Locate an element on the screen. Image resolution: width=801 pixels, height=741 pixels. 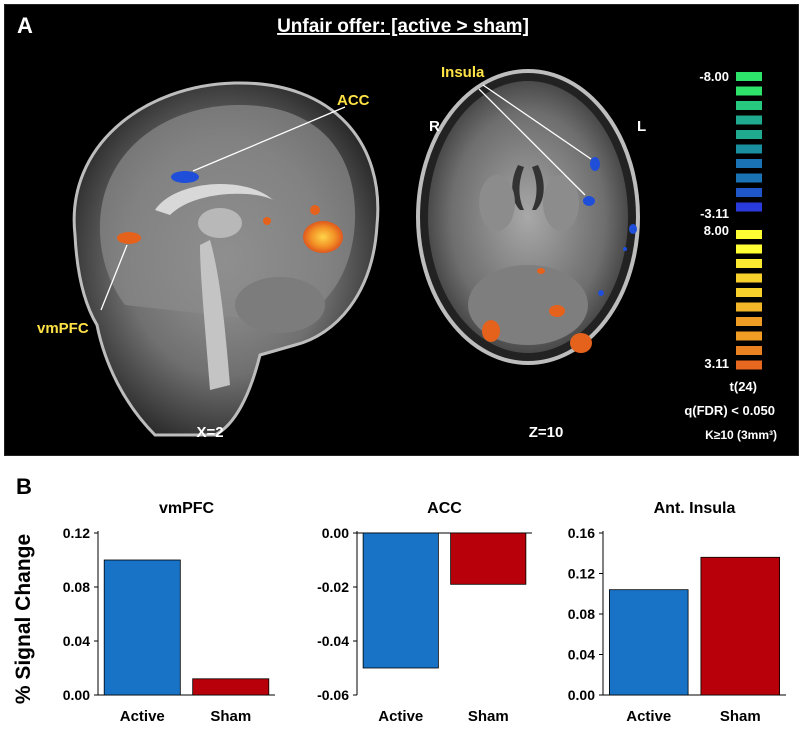
sagittal-thalamus is located at coordinates (220, 223).